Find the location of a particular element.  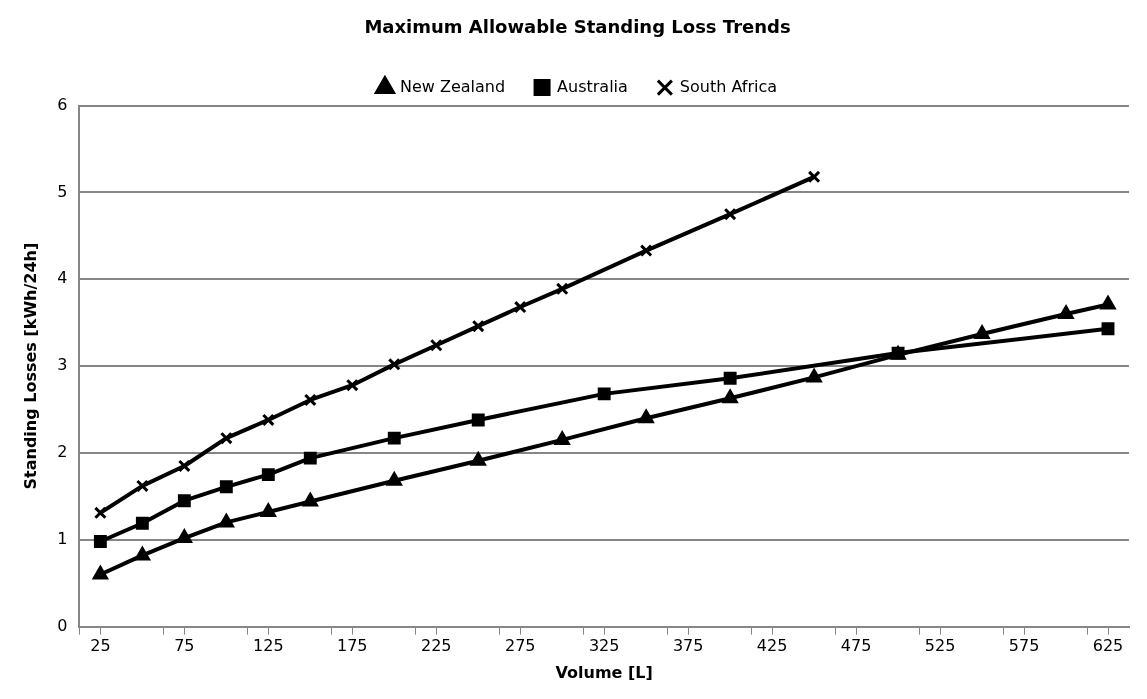

x-tick-label: 375 is located at coordinates (688, 646).